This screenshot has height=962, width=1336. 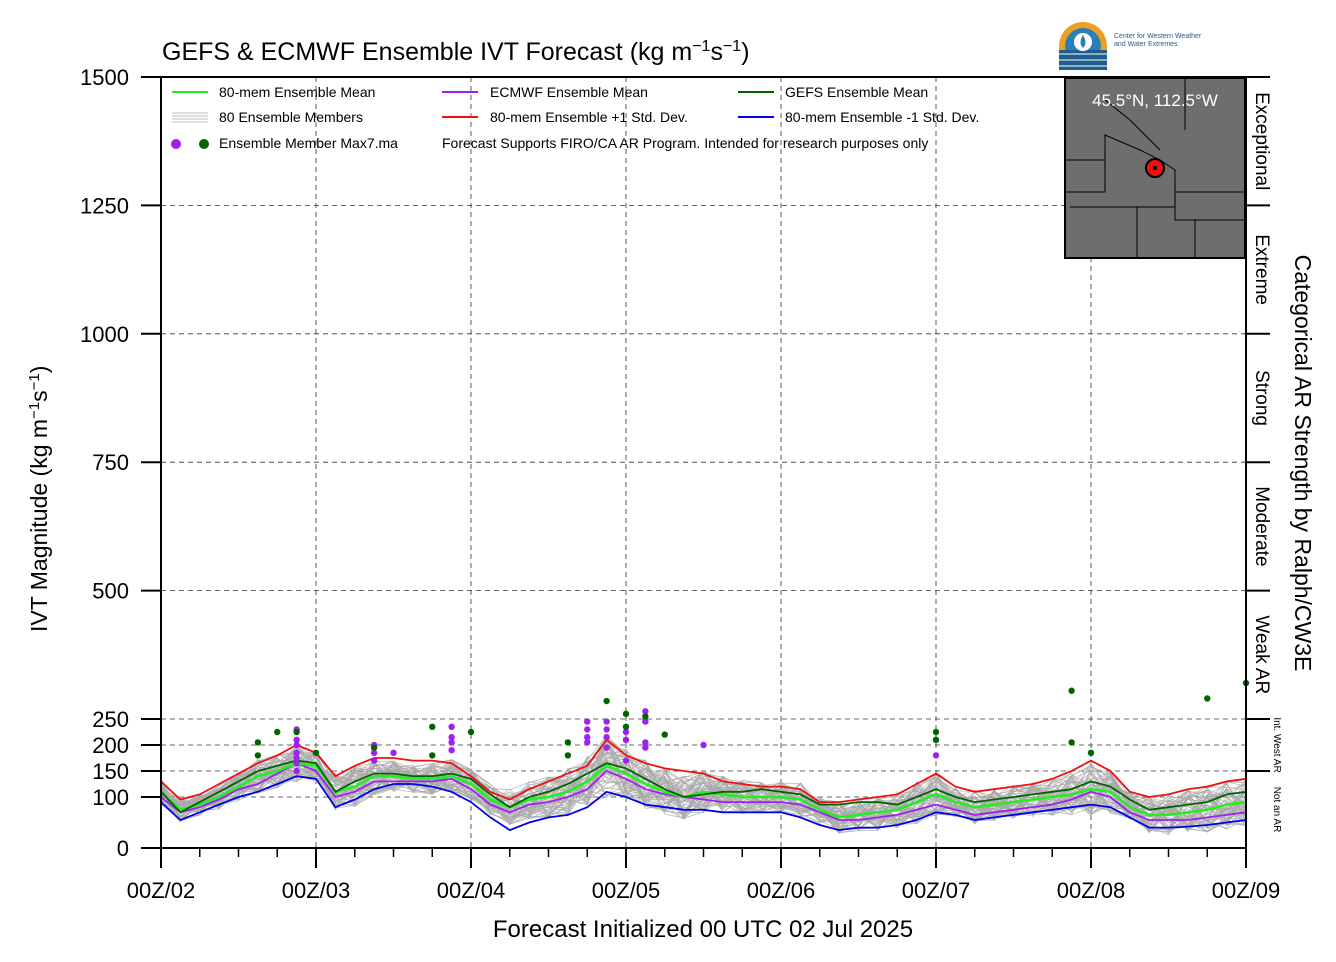 I want to click on legend-ecmwf: ECMWF Ensemble Mean, so click(x=569, y=92).